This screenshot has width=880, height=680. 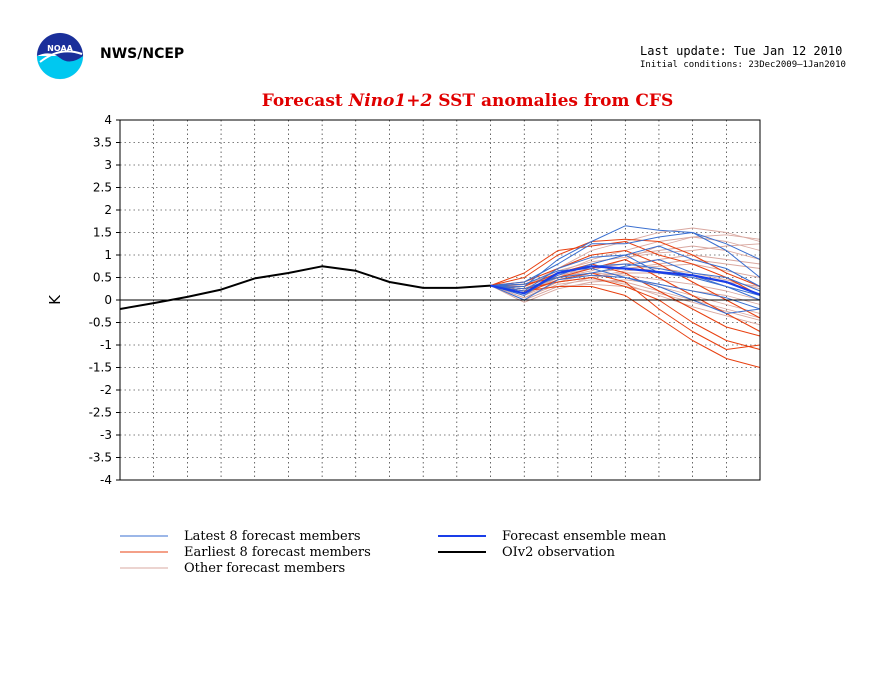 What do you see at coordinates (108, 255) in the screenshot?
I see `y-tick-label: 1` at bounding box center [108, 255].